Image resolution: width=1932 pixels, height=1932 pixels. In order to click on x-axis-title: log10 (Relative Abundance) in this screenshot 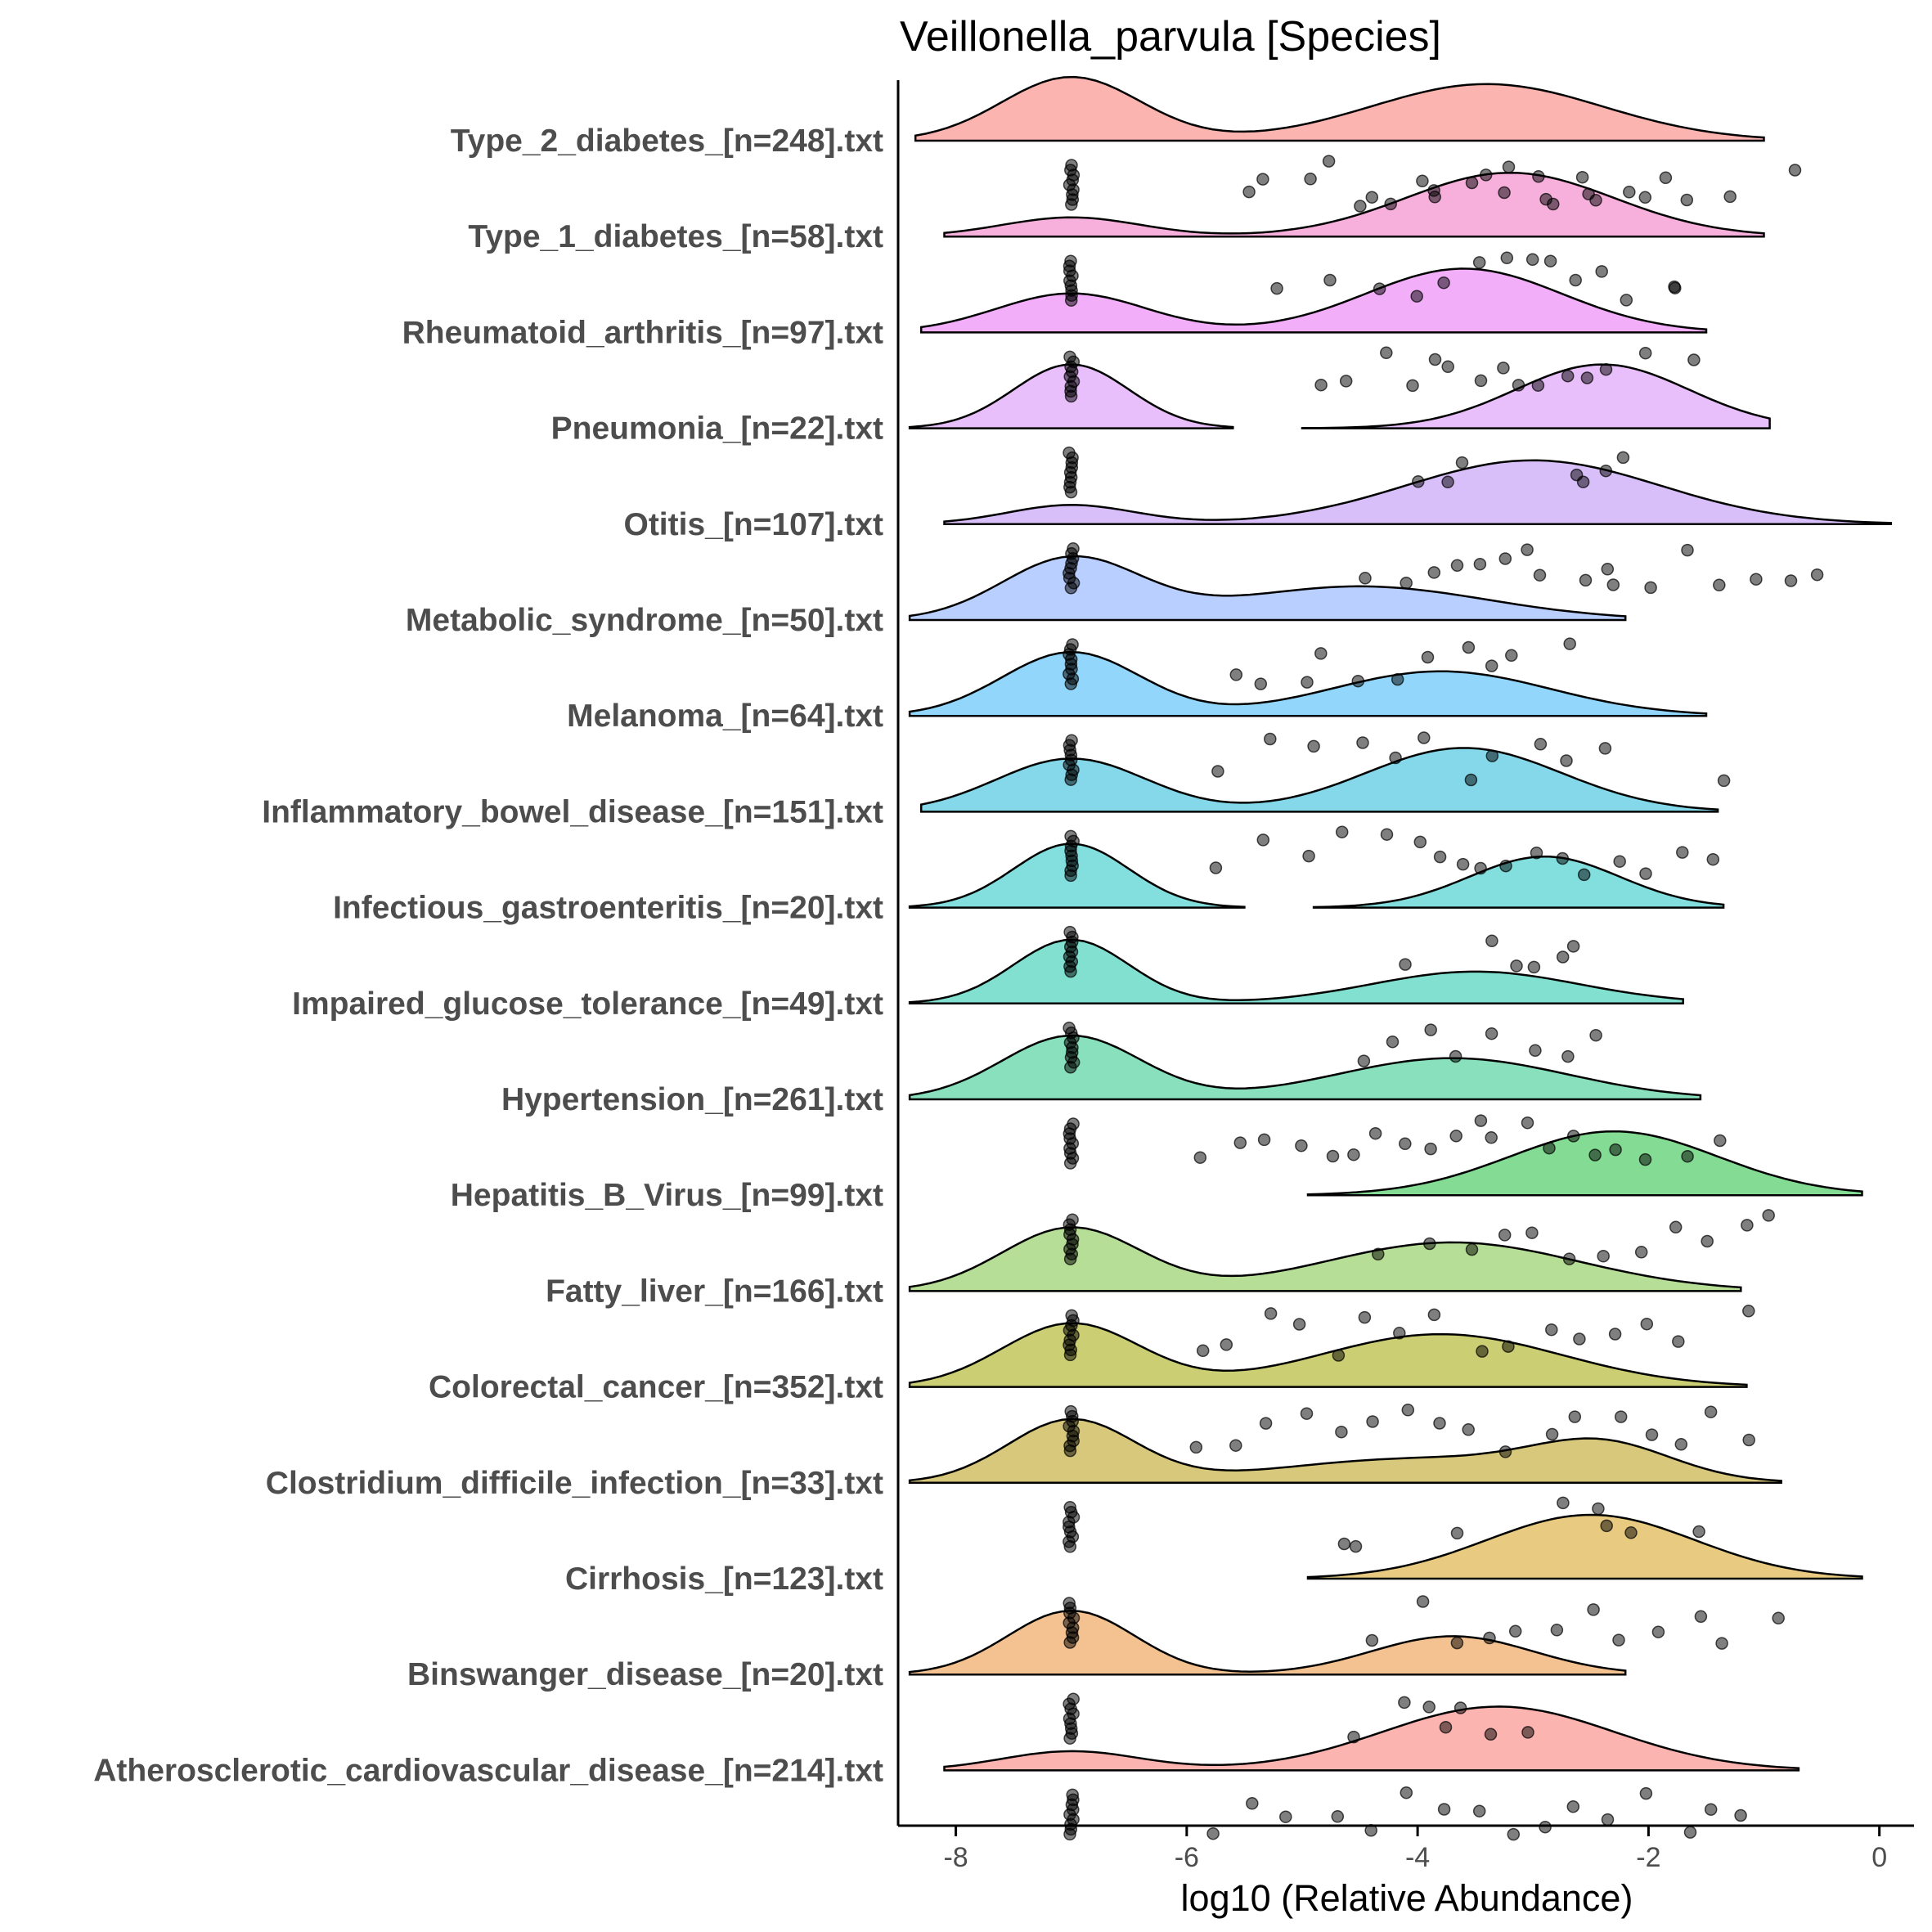, I will do `click(1407, 1898)`.